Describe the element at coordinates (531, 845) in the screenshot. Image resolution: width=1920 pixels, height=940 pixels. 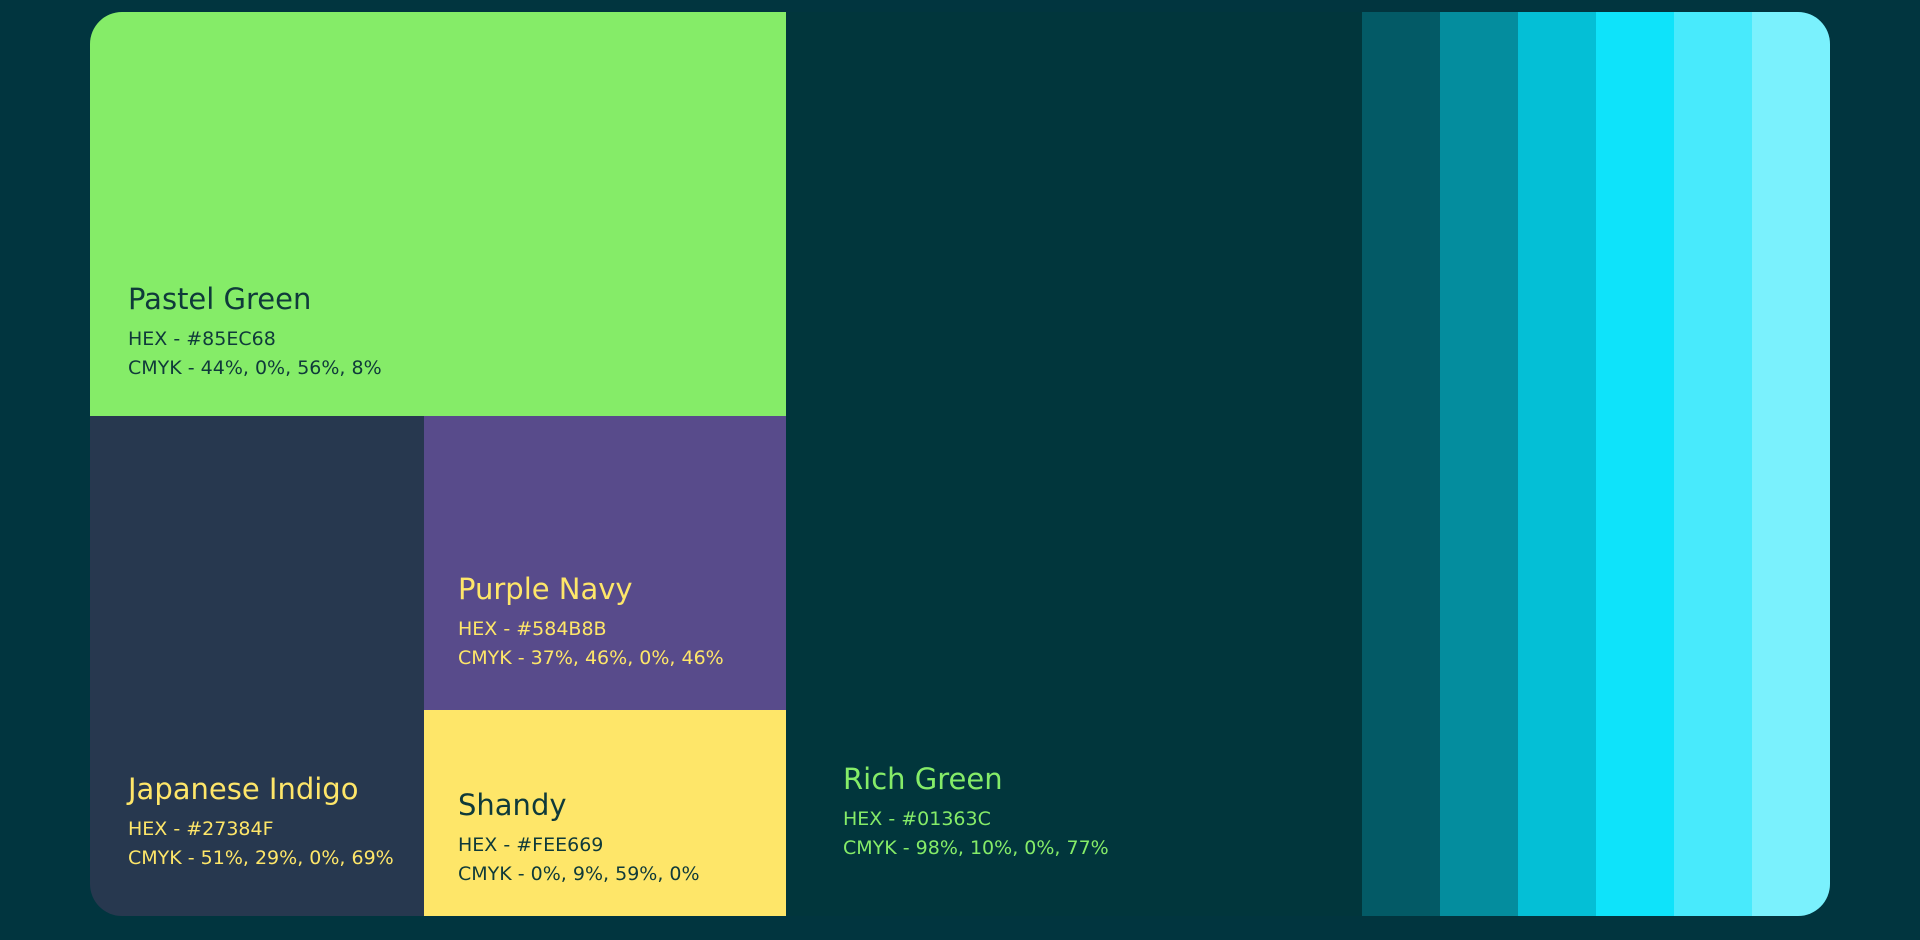
I see `hex-value: HEX - #FEE669` at that location.